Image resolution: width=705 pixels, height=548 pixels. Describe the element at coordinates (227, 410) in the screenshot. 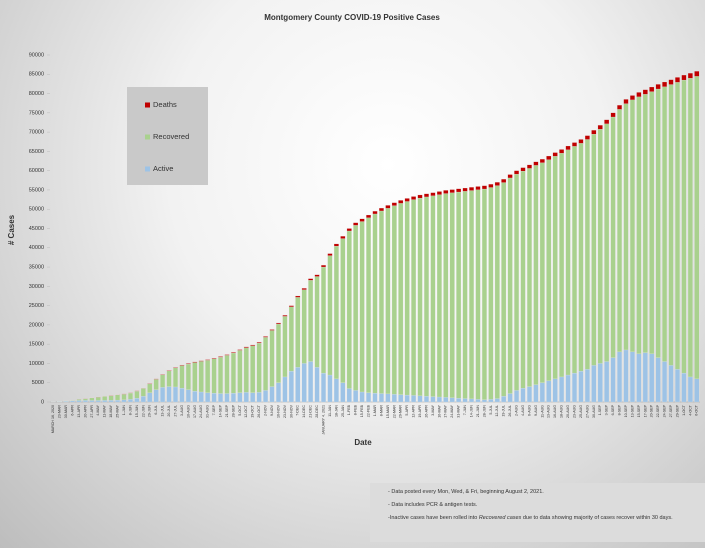

I see `x-tick-label: 21-SEP` at that location.